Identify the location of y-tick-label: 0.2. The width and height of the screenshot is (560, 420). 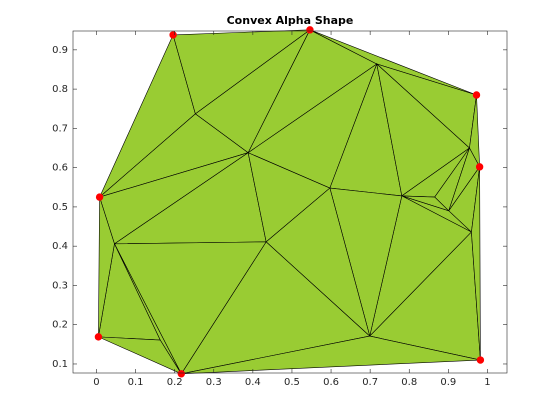
(60, 325).